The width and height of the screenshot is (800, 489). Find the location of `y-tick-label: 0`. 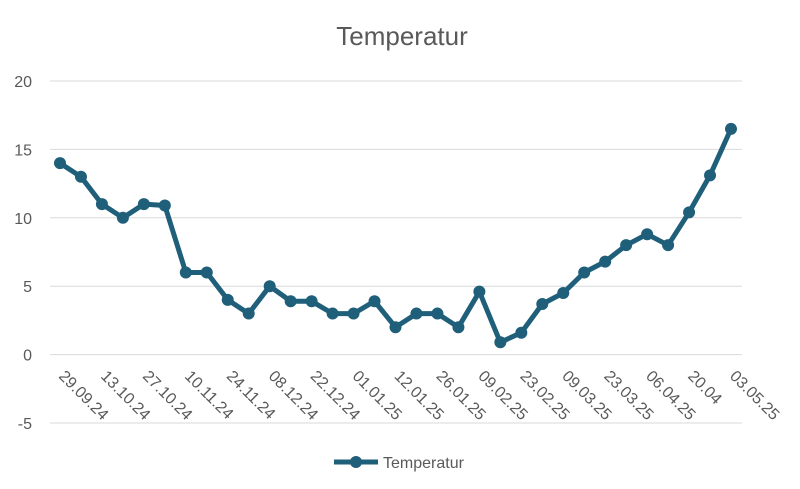

y-tick-label: 0 is located at coordinates (27, 356).